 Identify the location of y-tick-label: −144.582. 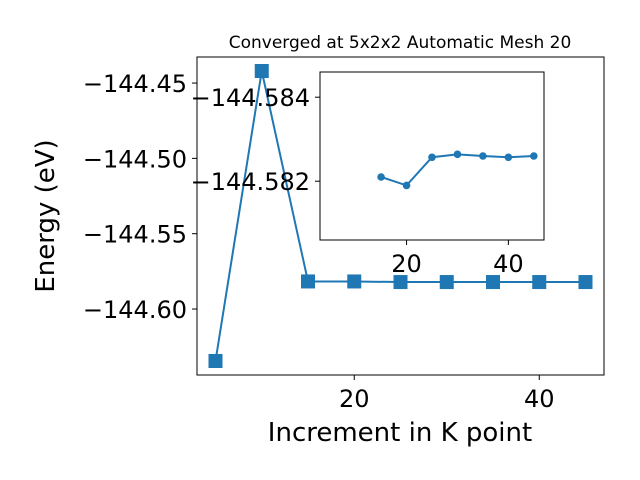
(250, 182).